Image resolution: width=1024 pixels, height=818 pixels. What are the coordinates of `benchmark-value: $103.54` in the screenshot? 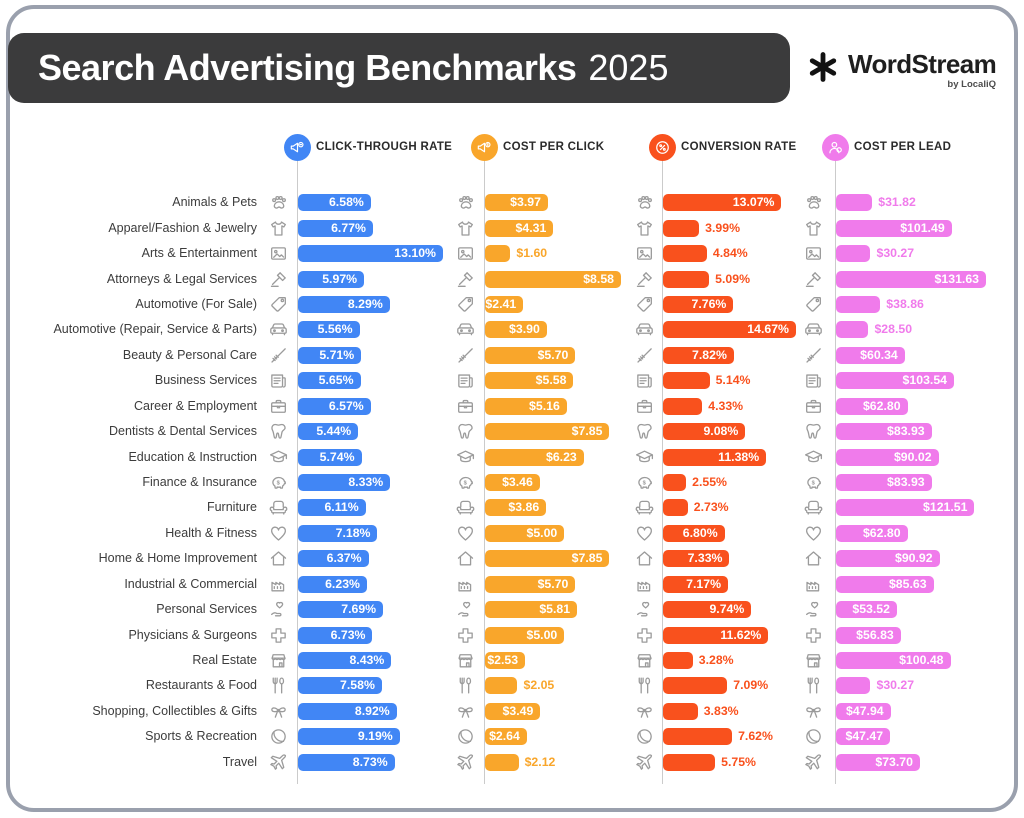 It's located at (924, 380).